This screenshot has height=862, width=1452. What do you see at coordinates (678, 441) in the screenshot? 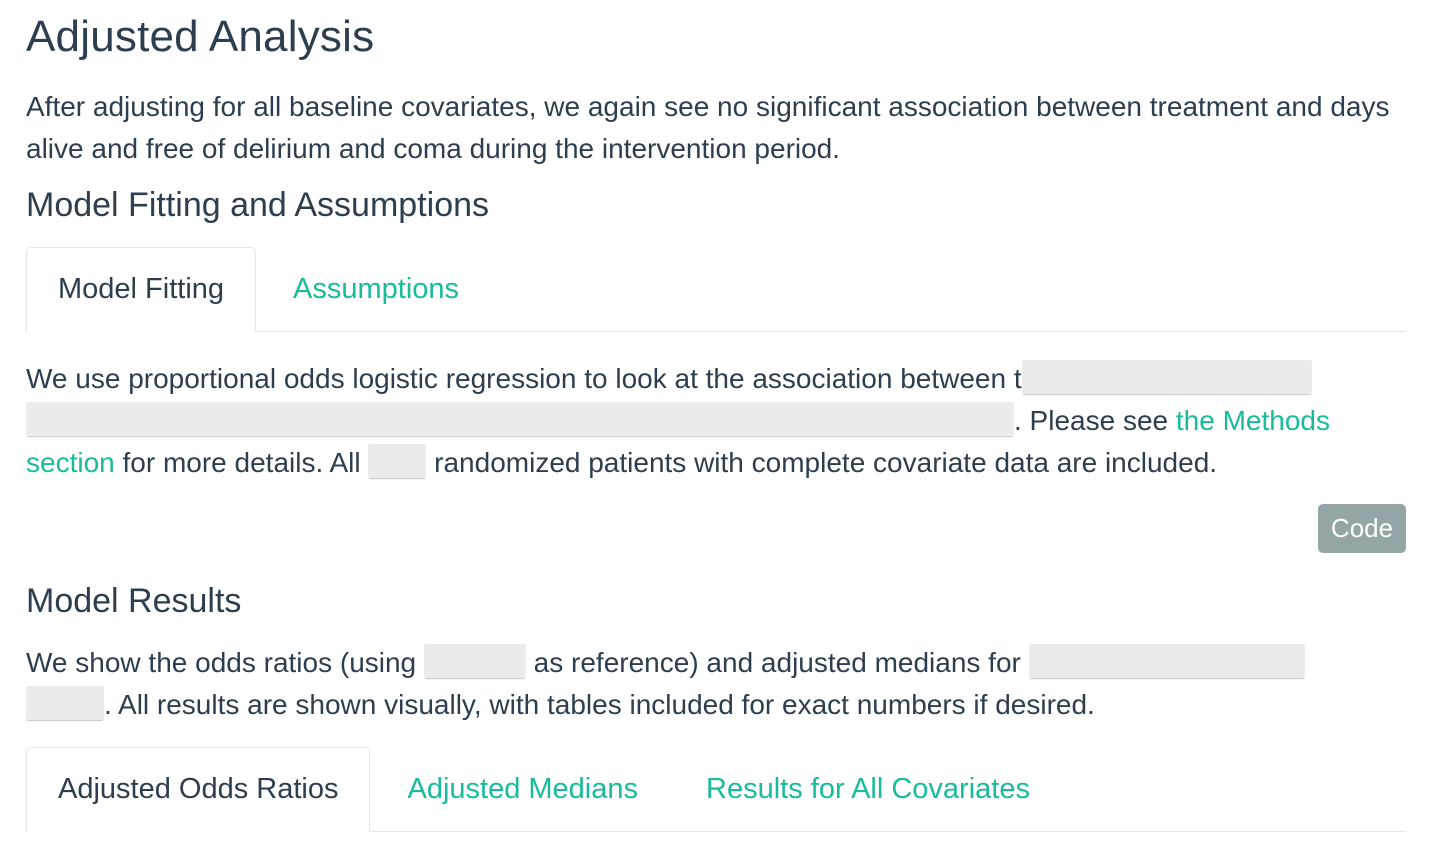
I see `methods-section-link: the Methods section` at bounding box center [678, 441].